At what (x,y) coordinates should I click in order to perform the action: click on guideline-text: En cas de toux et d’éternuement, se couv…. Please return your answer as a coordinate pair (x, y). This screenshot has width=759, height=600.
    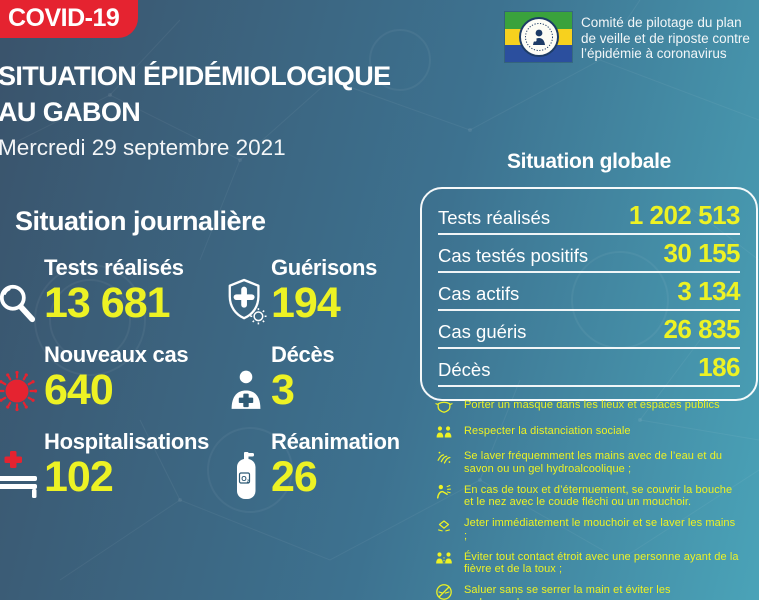
    Looking at the image, I should click on (598, 496).